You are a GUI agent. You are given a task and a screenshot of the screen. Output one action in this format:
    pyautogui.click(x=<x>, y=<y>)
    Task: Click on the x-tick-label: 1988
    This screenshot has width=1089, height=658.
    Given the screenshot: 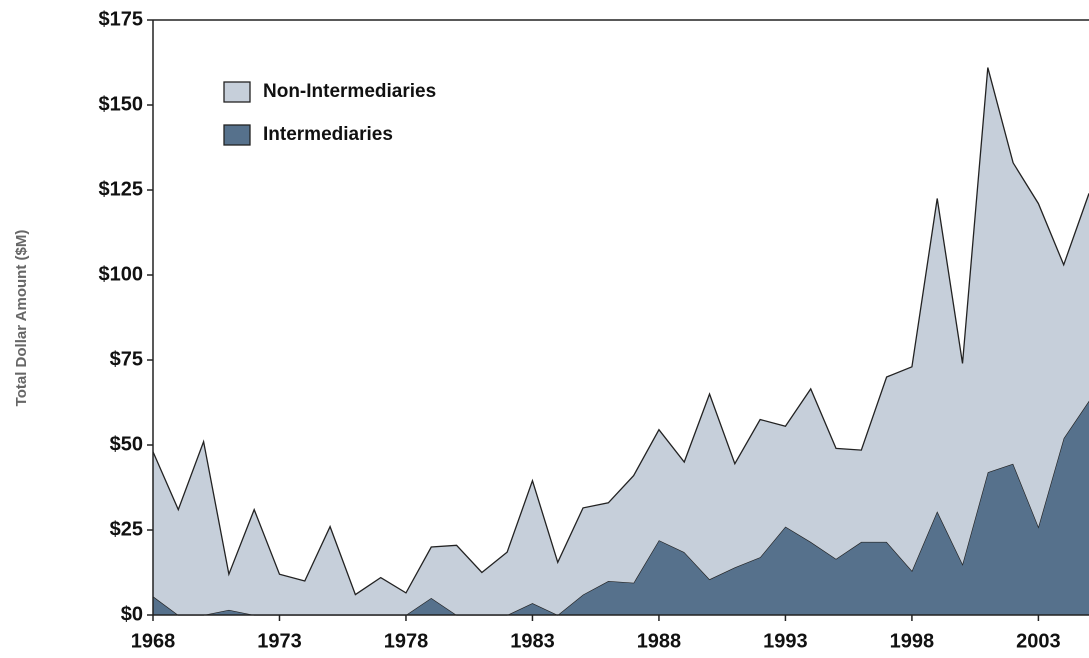 What is the action you would take?
    pyautogui.click(x=659, y=641)
    